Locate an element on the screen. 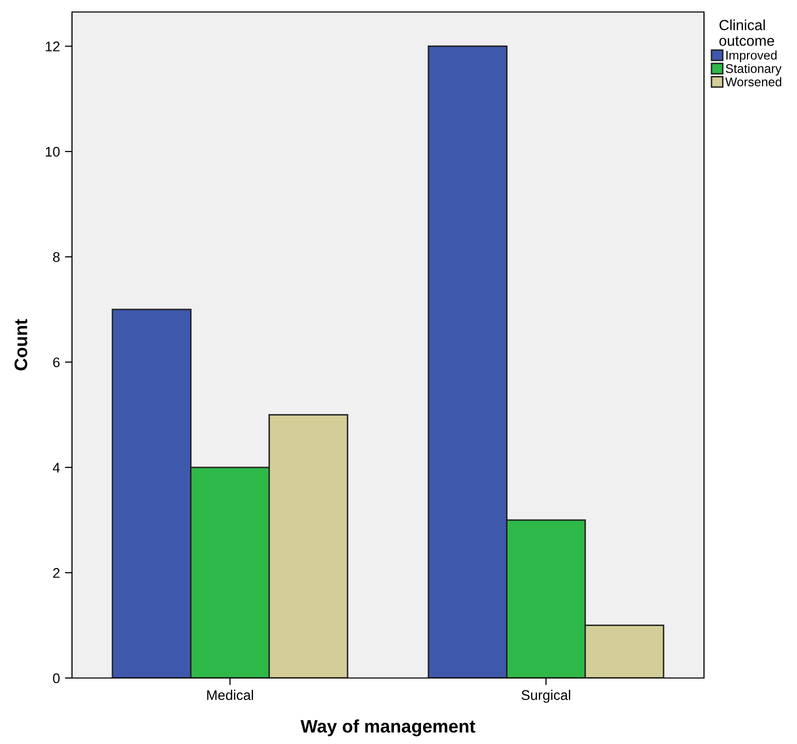 Image resolution: width=797 pixels, height=744 pixels. legend-label: Stationary is located at coordinates (754, 70).